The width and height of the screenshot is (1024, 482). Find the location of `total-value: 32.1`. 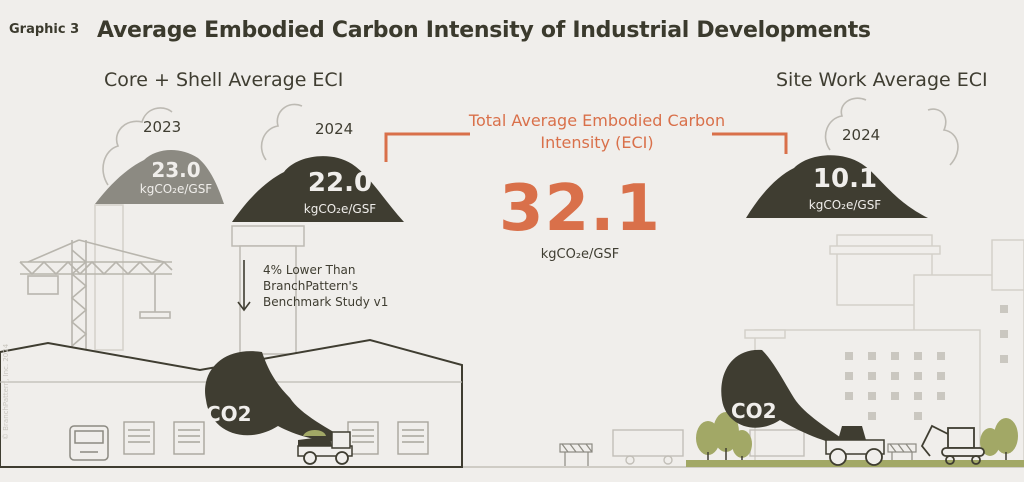

total-value: 32.1 is located at coordinates (580, 209).